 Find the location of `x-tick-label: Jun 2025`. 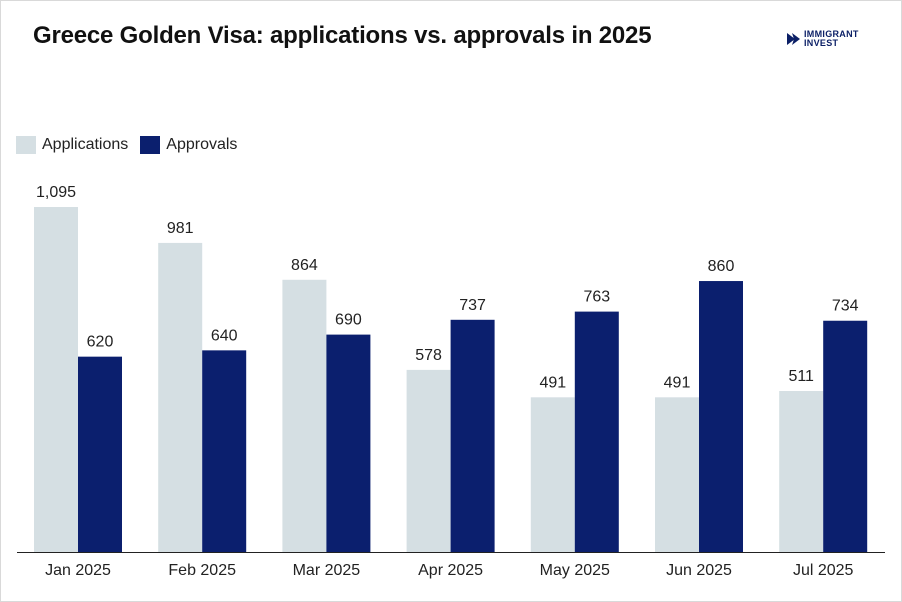

x-tick-label: Jun 2025 is located at coordinates (699, 570).